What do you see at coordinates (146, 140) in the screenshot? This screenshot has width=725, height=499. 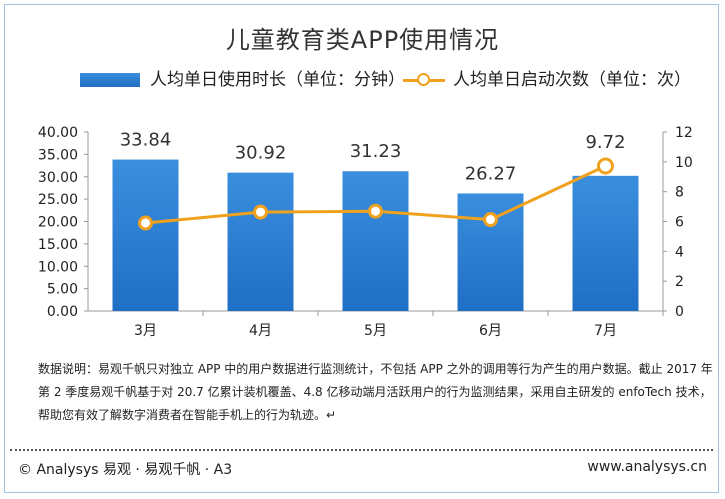 I see `bar-data-label: 33.84` at bounding box center [146, 140].